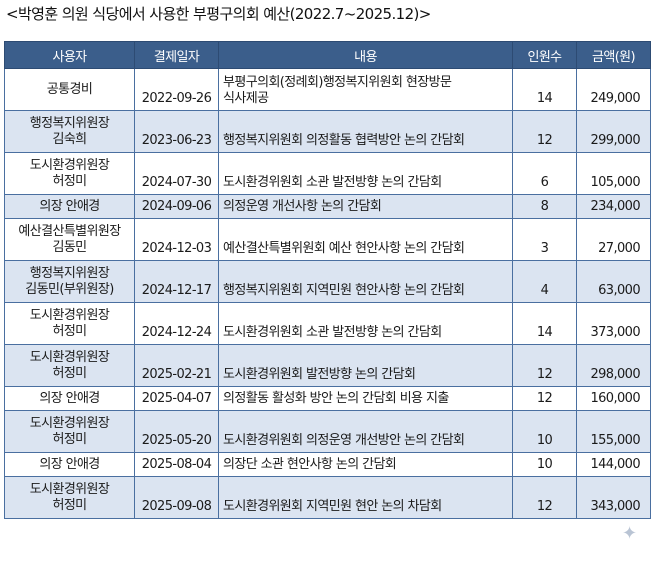 This screenshot has width=658, height=561. What do you see at coordinates (176, 332) in the screenshot?
I see `payment-date: 2024-12-24` at bounding box center [176, 332].